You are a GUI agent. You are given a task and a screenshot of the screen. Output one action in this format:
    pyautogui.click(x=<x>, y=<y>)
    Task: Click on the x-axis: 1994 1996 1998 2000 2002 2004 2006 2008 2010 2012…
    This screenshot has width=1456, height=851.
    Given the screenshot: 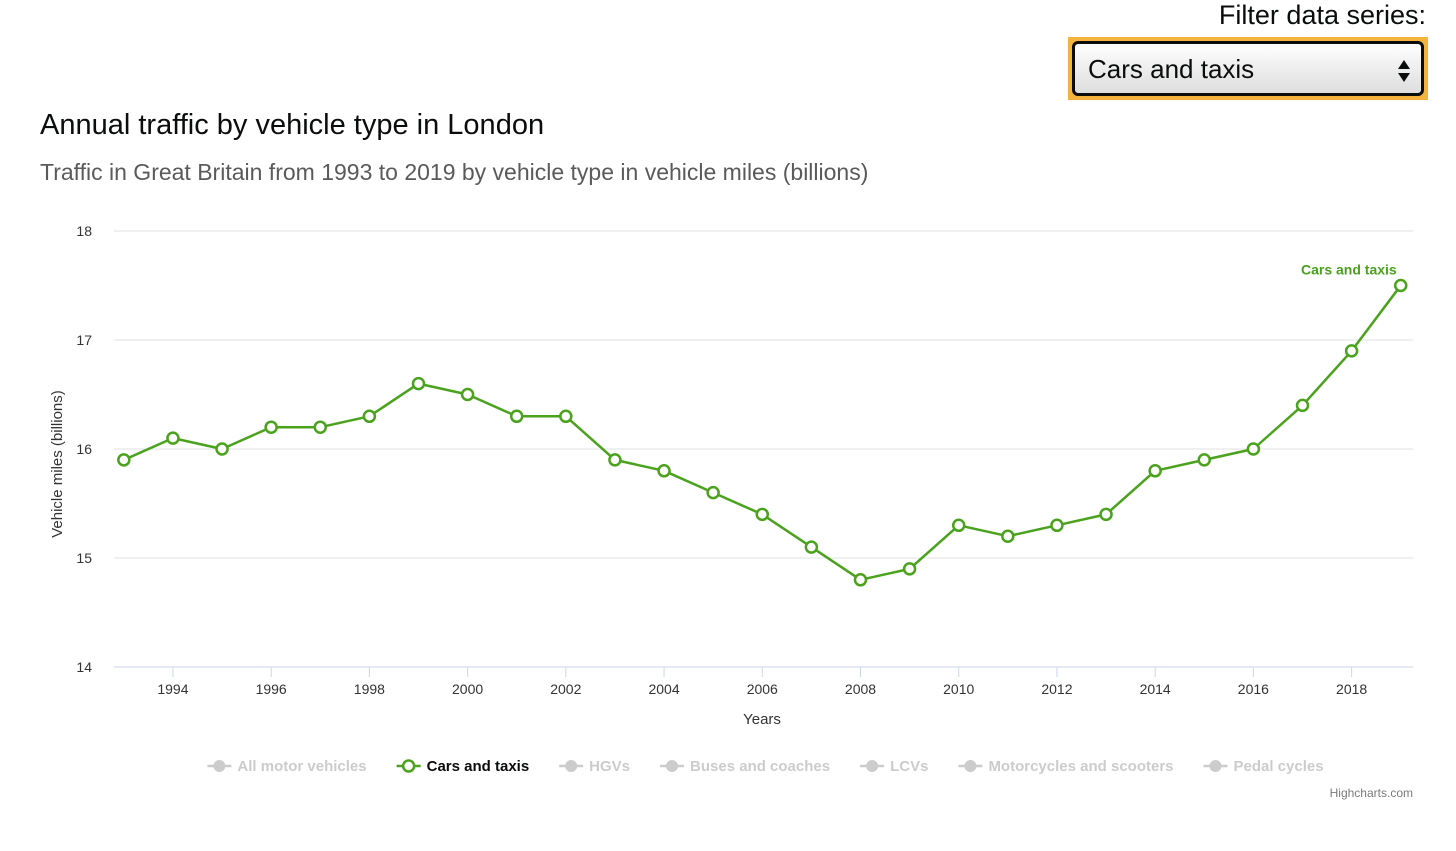 What is the action you would take?
    pyautogui.click(x=763, y=681)
    